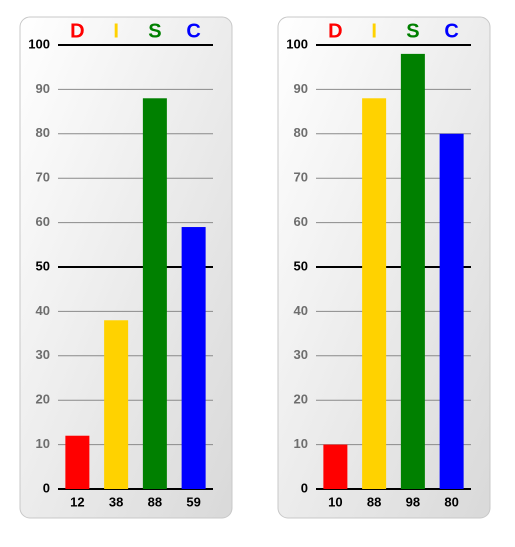  What do you see at coordinates (335, 501) in the screenshot?
I see `value-label: 10` at bounding box center [335, 501].